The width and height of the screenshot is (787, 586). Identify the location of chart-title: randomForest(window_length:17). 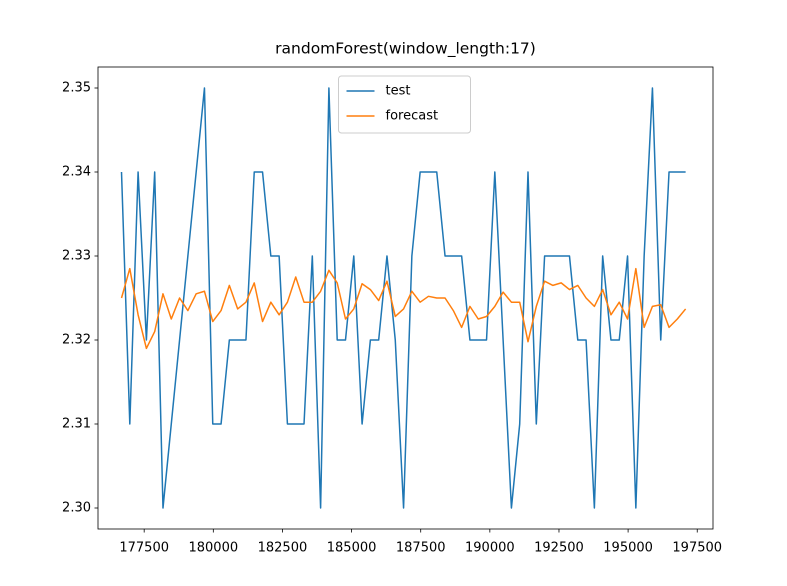
(405, 49).